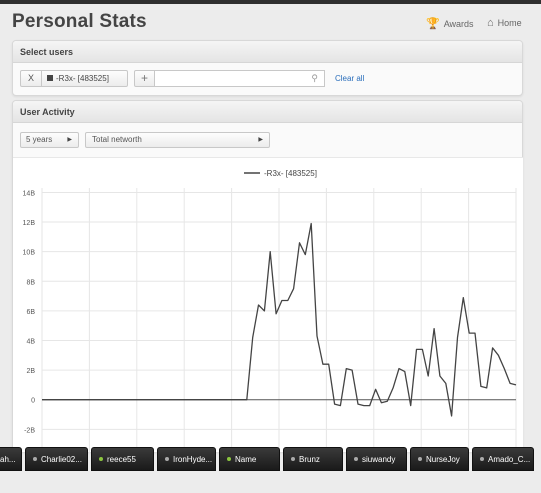  Describe the element at coordinates (144, 78) in the screenshot. I see `add-user-button: +` at that location.